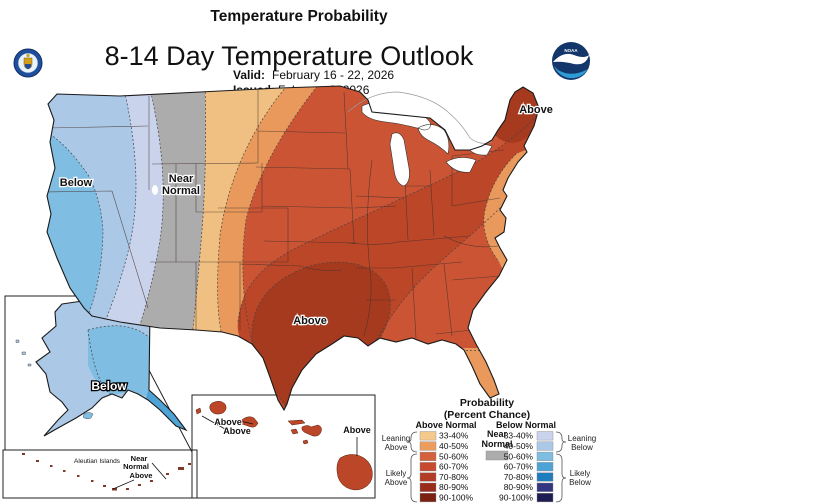 Image resolution: width=837 pixels, height=504 pixels. Describe the element at coordinates (580, 473) in the screenshot. I see `likely-below-label-line1: Likely` at that location.